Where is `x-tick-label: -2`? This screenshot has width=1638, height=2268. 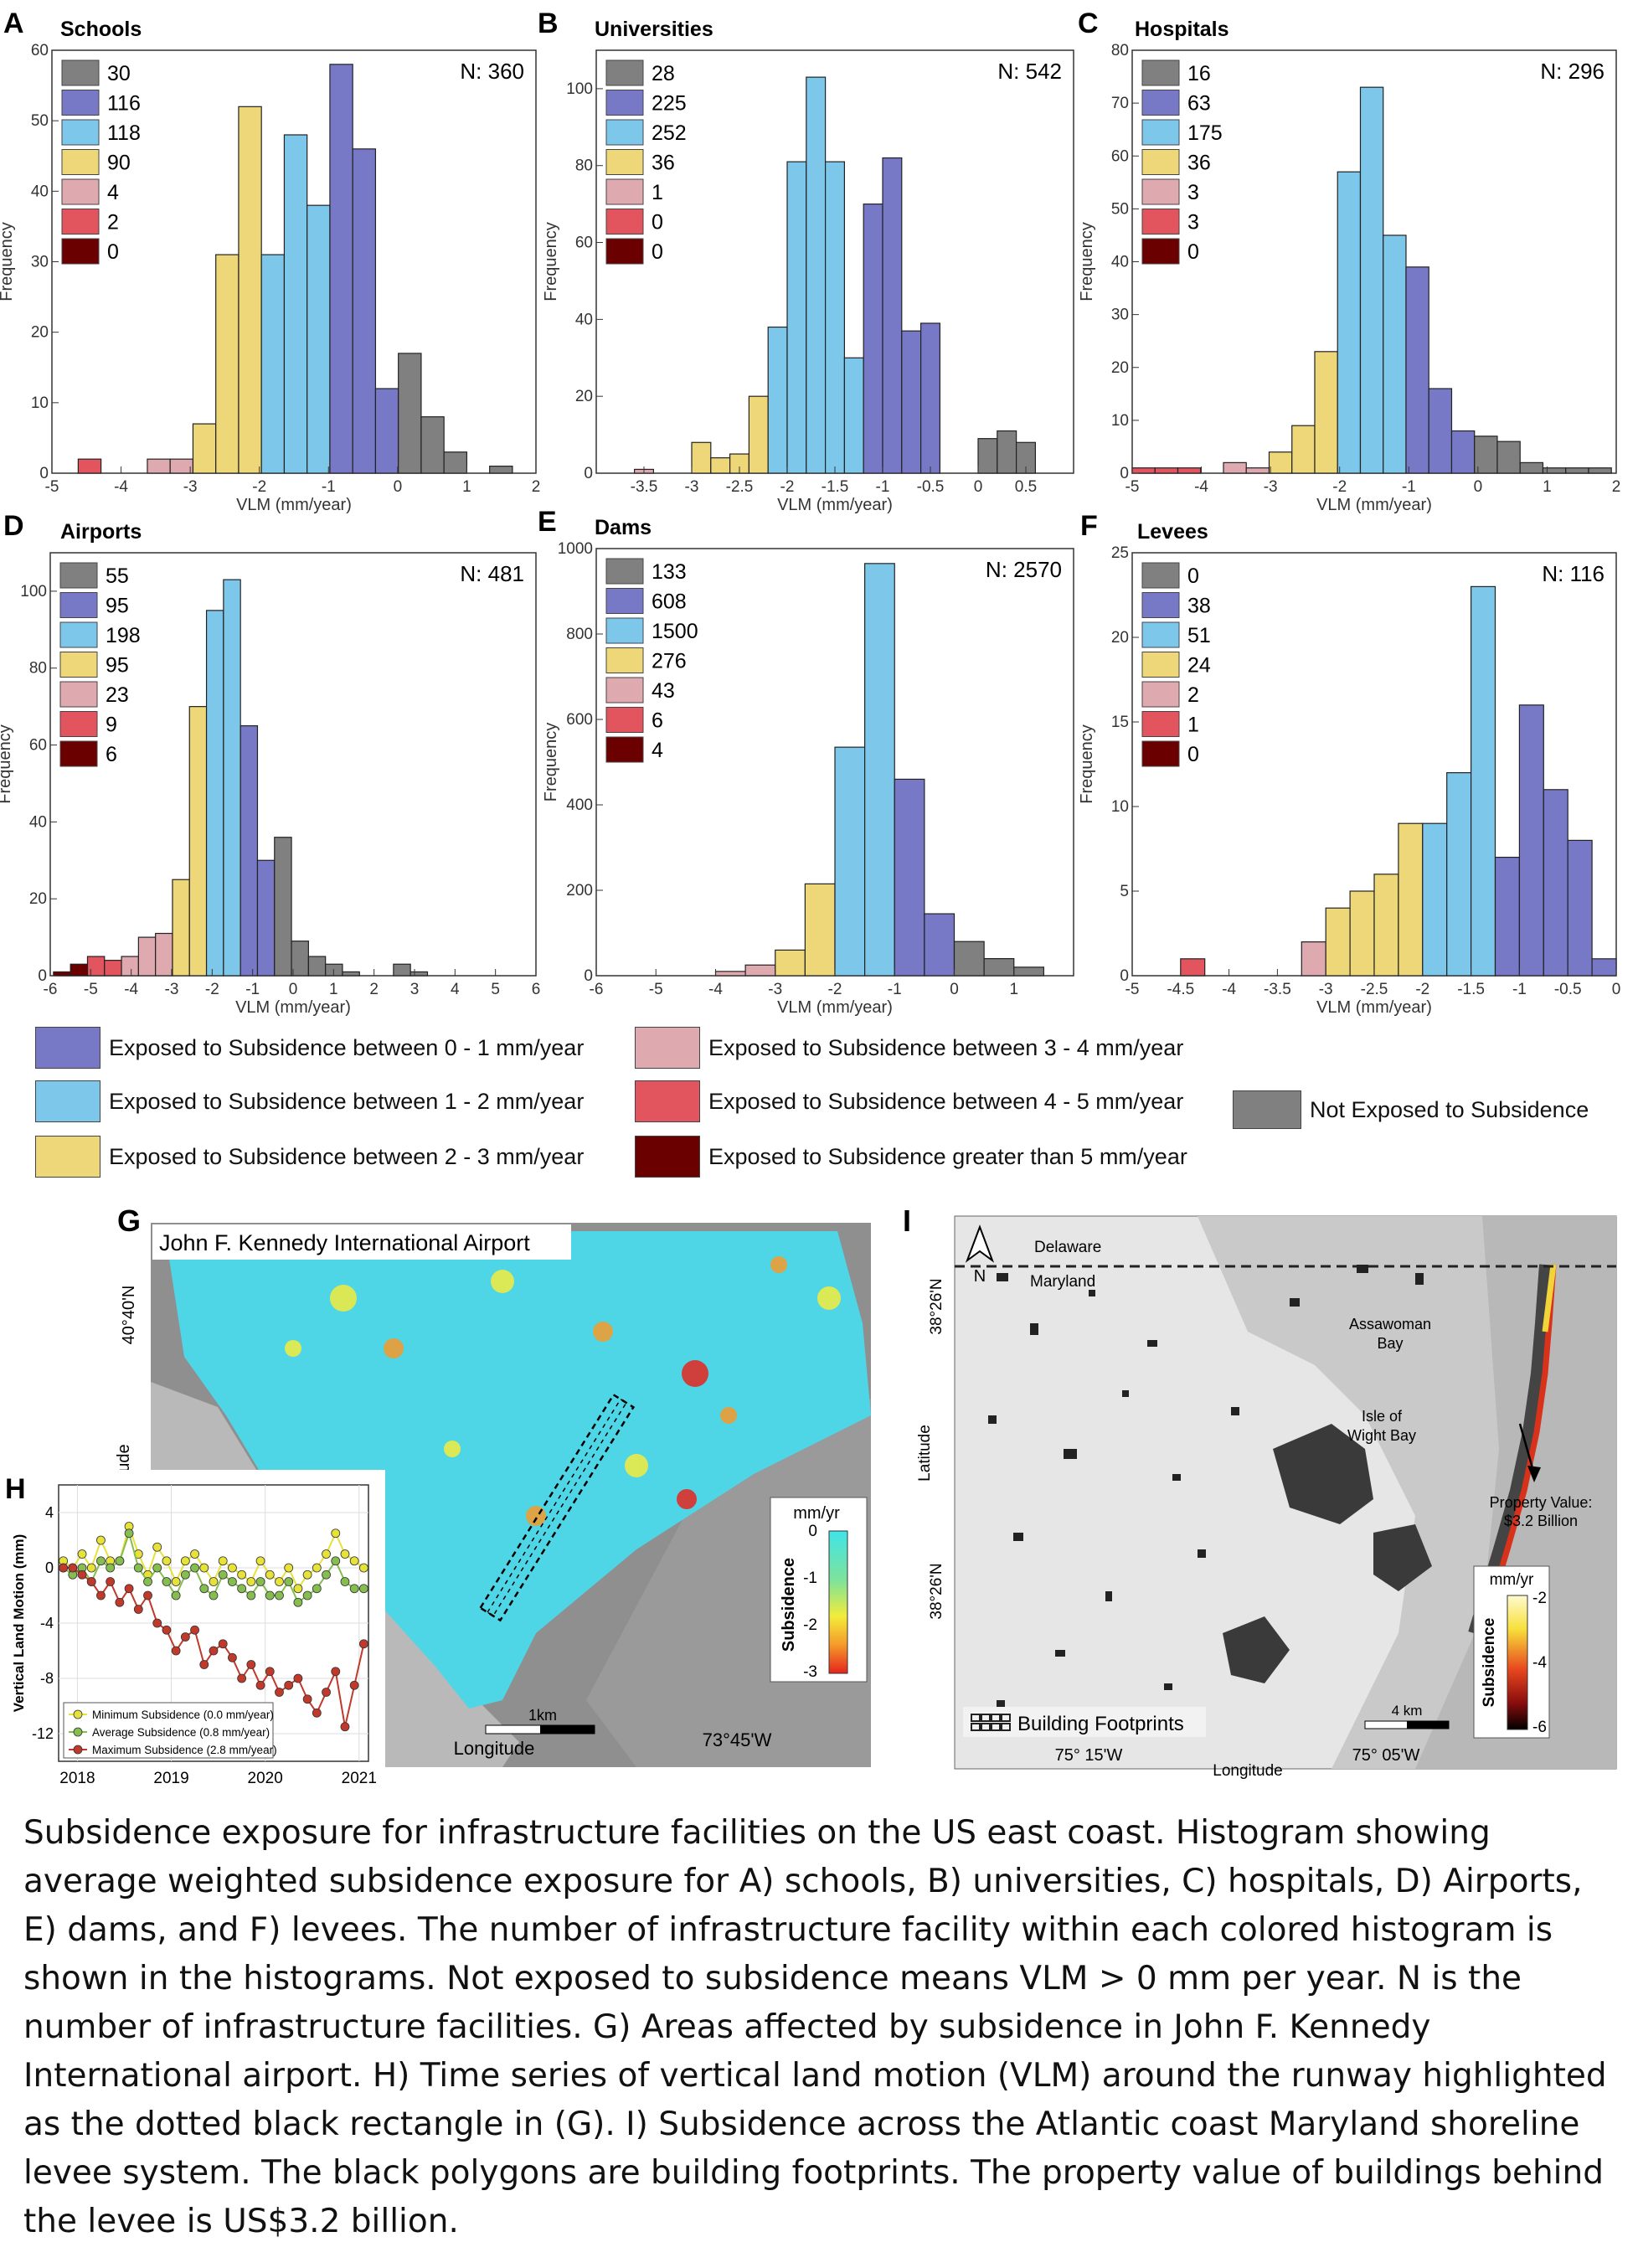
x-tick-label: -2 is located at coordinates (835, 990).